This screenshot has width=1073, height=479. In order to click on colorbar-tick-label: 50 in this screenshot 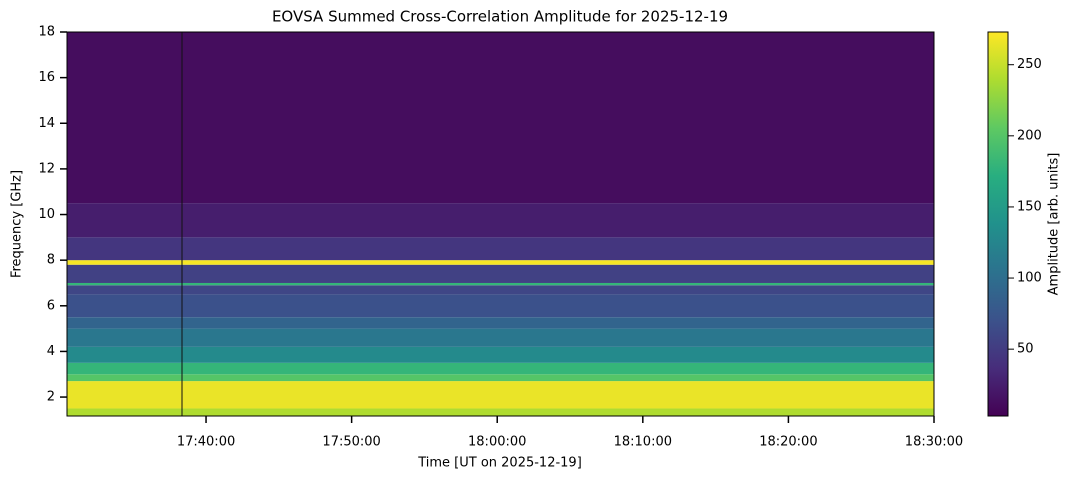, I will do `click(1025, 349)`.